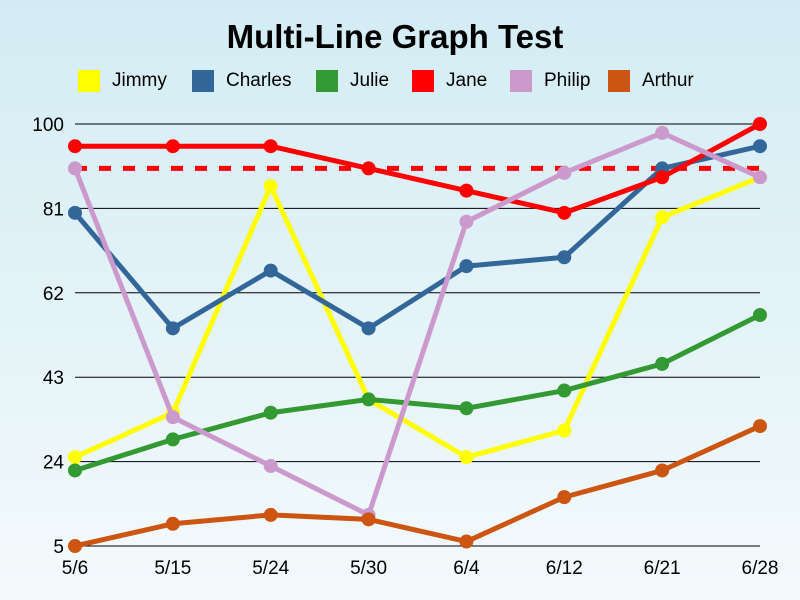 This screenshot has width=800, height=600. Describe the element at coordinates (662, 568) in the screenshot. I see `x-tick-label: 6/21` at that location.